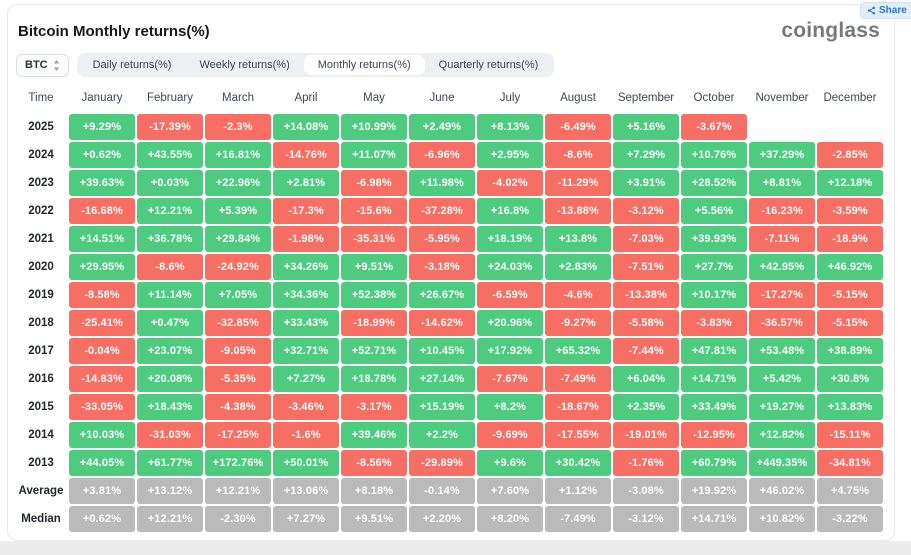  What do you see at coordinates (114, 31) in the screenshot?
I see `page-title: Bitcoin Monthly returns(%)` at bounding box center [114, 31].